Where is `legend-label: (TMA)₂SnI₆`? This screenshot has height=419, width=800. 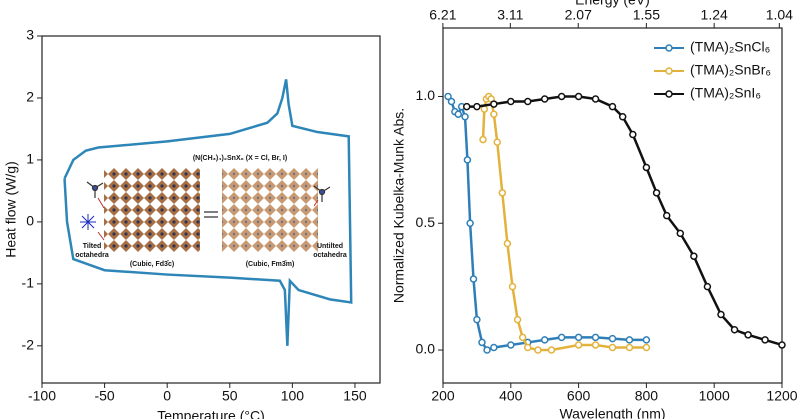
legend-label: (TMA)₂SnI₆ is located at coordinates (725, 93).